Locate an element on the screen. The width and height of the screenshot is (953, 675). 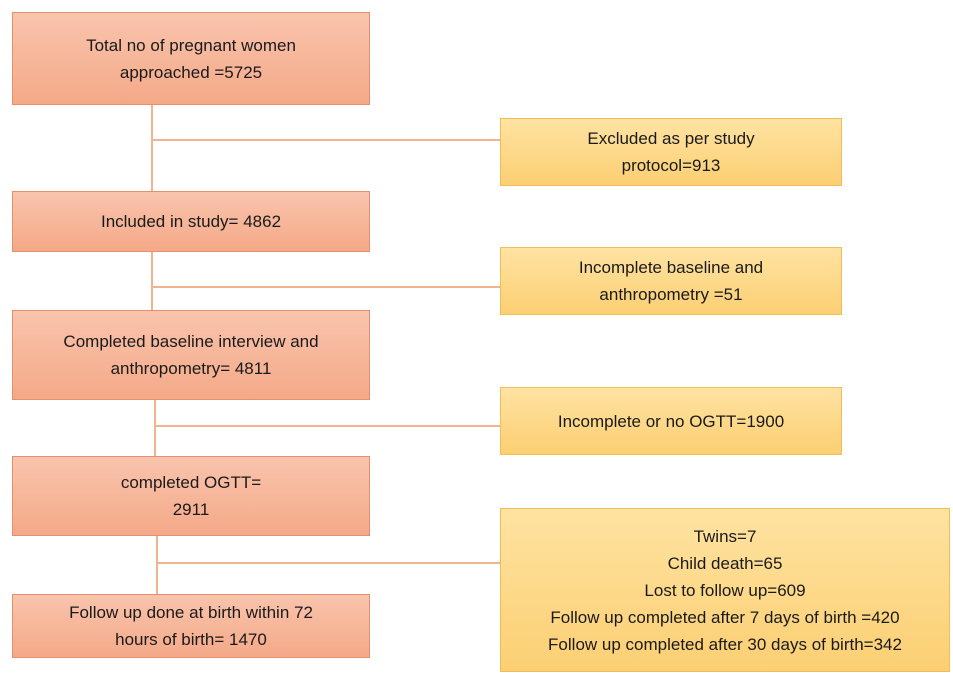
exclusion-box: Excluded as per study protocol=913 is located at coordinates (671, 152).